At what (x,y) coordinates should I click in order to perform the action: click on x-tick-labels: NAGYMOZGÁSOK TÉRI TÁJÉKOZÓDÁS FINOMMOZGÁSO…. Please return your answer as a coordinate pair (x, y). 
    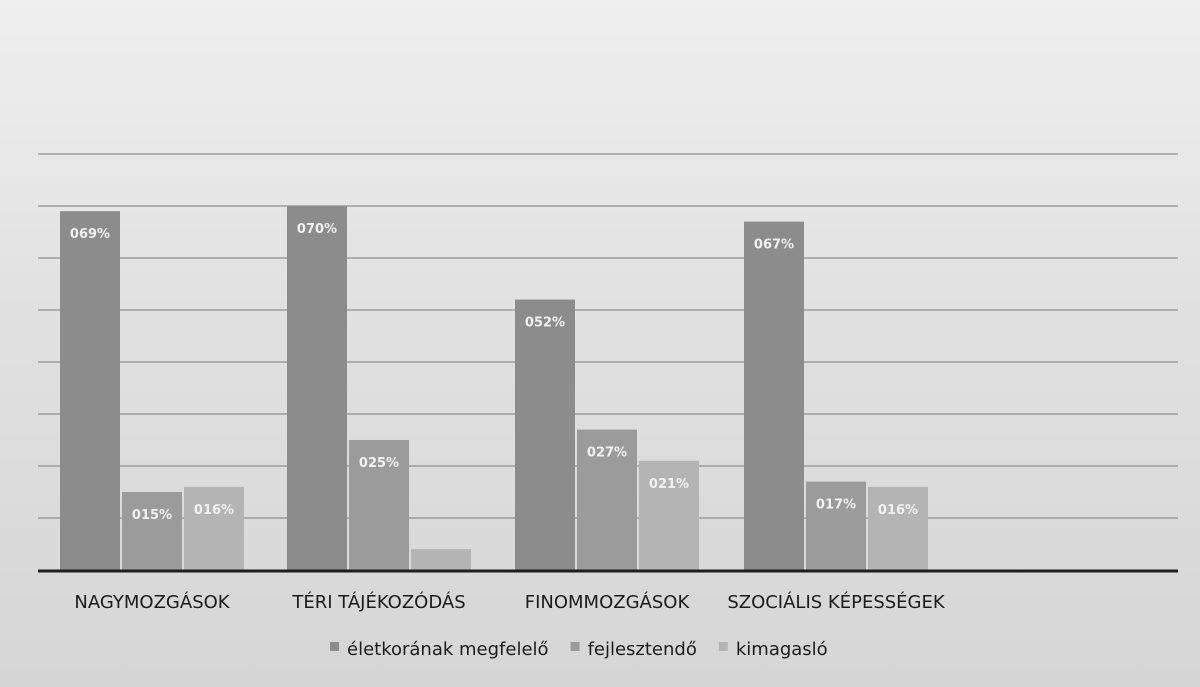
    Looking at the image, I should click on (509, 602).